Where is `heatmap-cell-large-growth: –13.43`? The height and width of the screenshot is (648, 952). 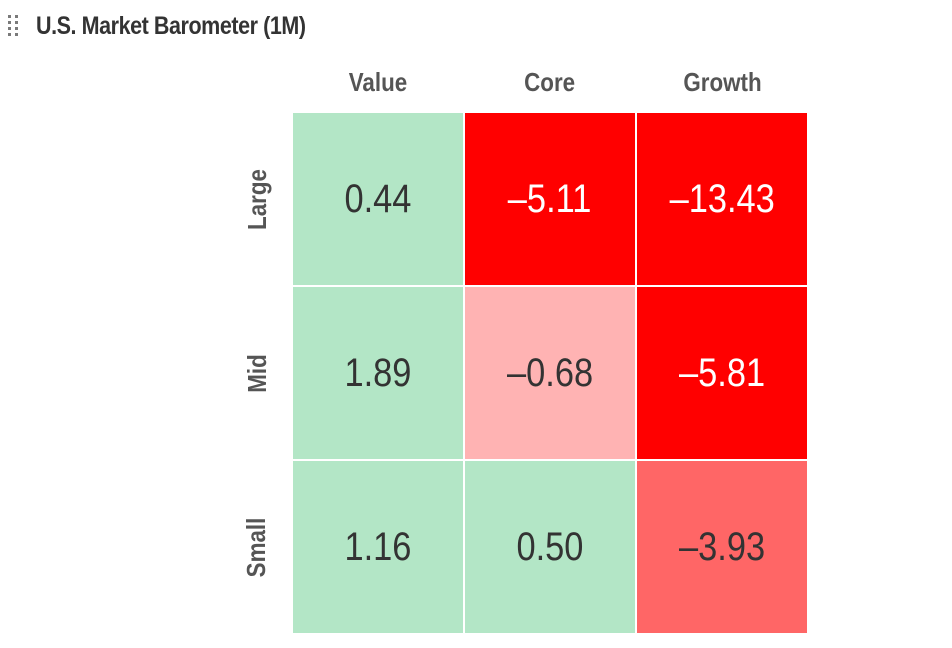 heatmap-cell-large-growth: –13.43 is located at coordinates (722, 199).